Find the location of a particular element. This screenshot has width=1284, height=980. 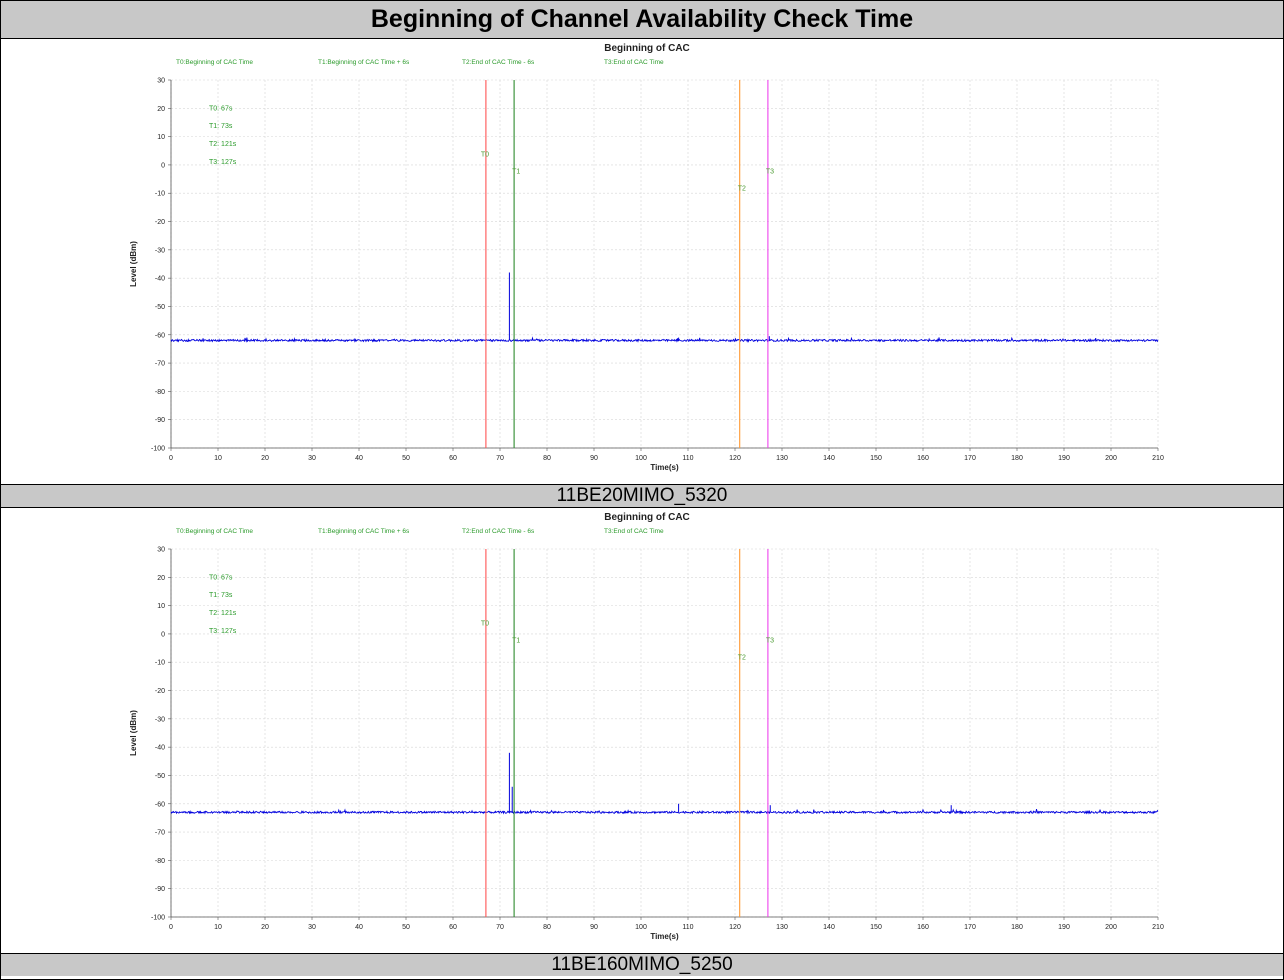

chart-caption-1: 11BE20MIMO_5320 is located at coordinates (642, 496).